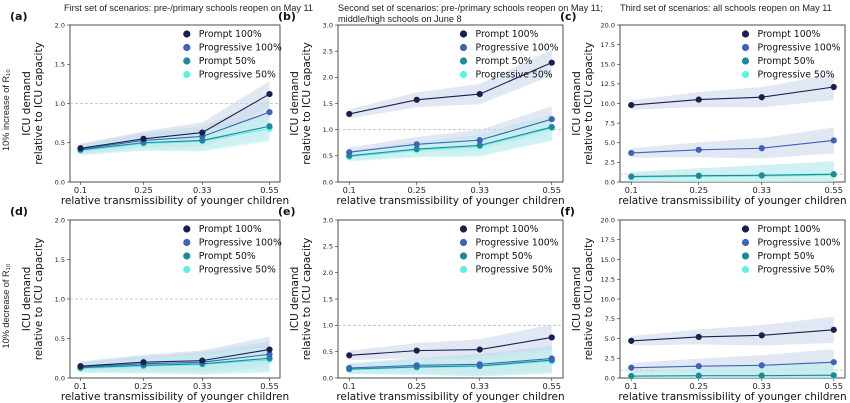 This screenshot has height=403, width=850. What do you see at coordinates (610, 319) in the screenshot?
I see `y-tick-label: 7.5` at bounding box center [610, 319].